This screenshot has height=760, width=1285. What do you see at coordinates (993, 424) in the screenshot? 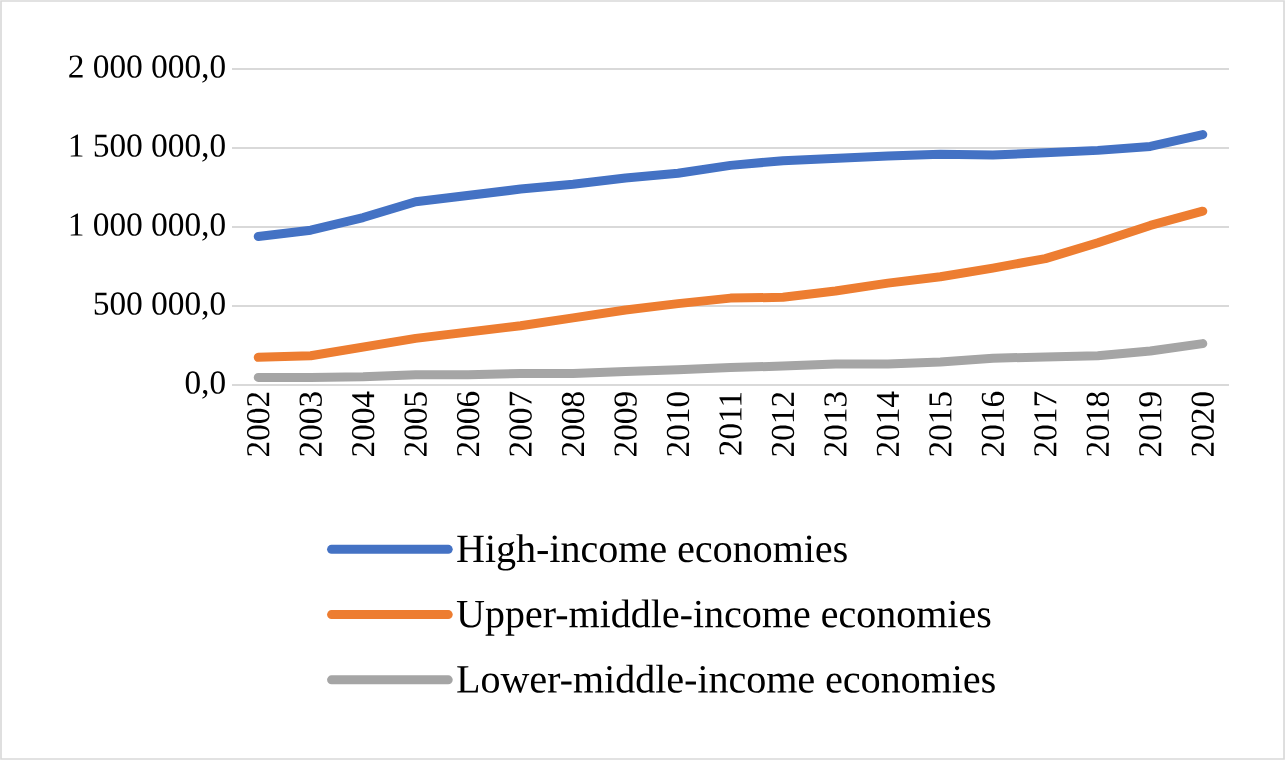
I see `x-tick-label: 2016` at bounding box center [993, 424].